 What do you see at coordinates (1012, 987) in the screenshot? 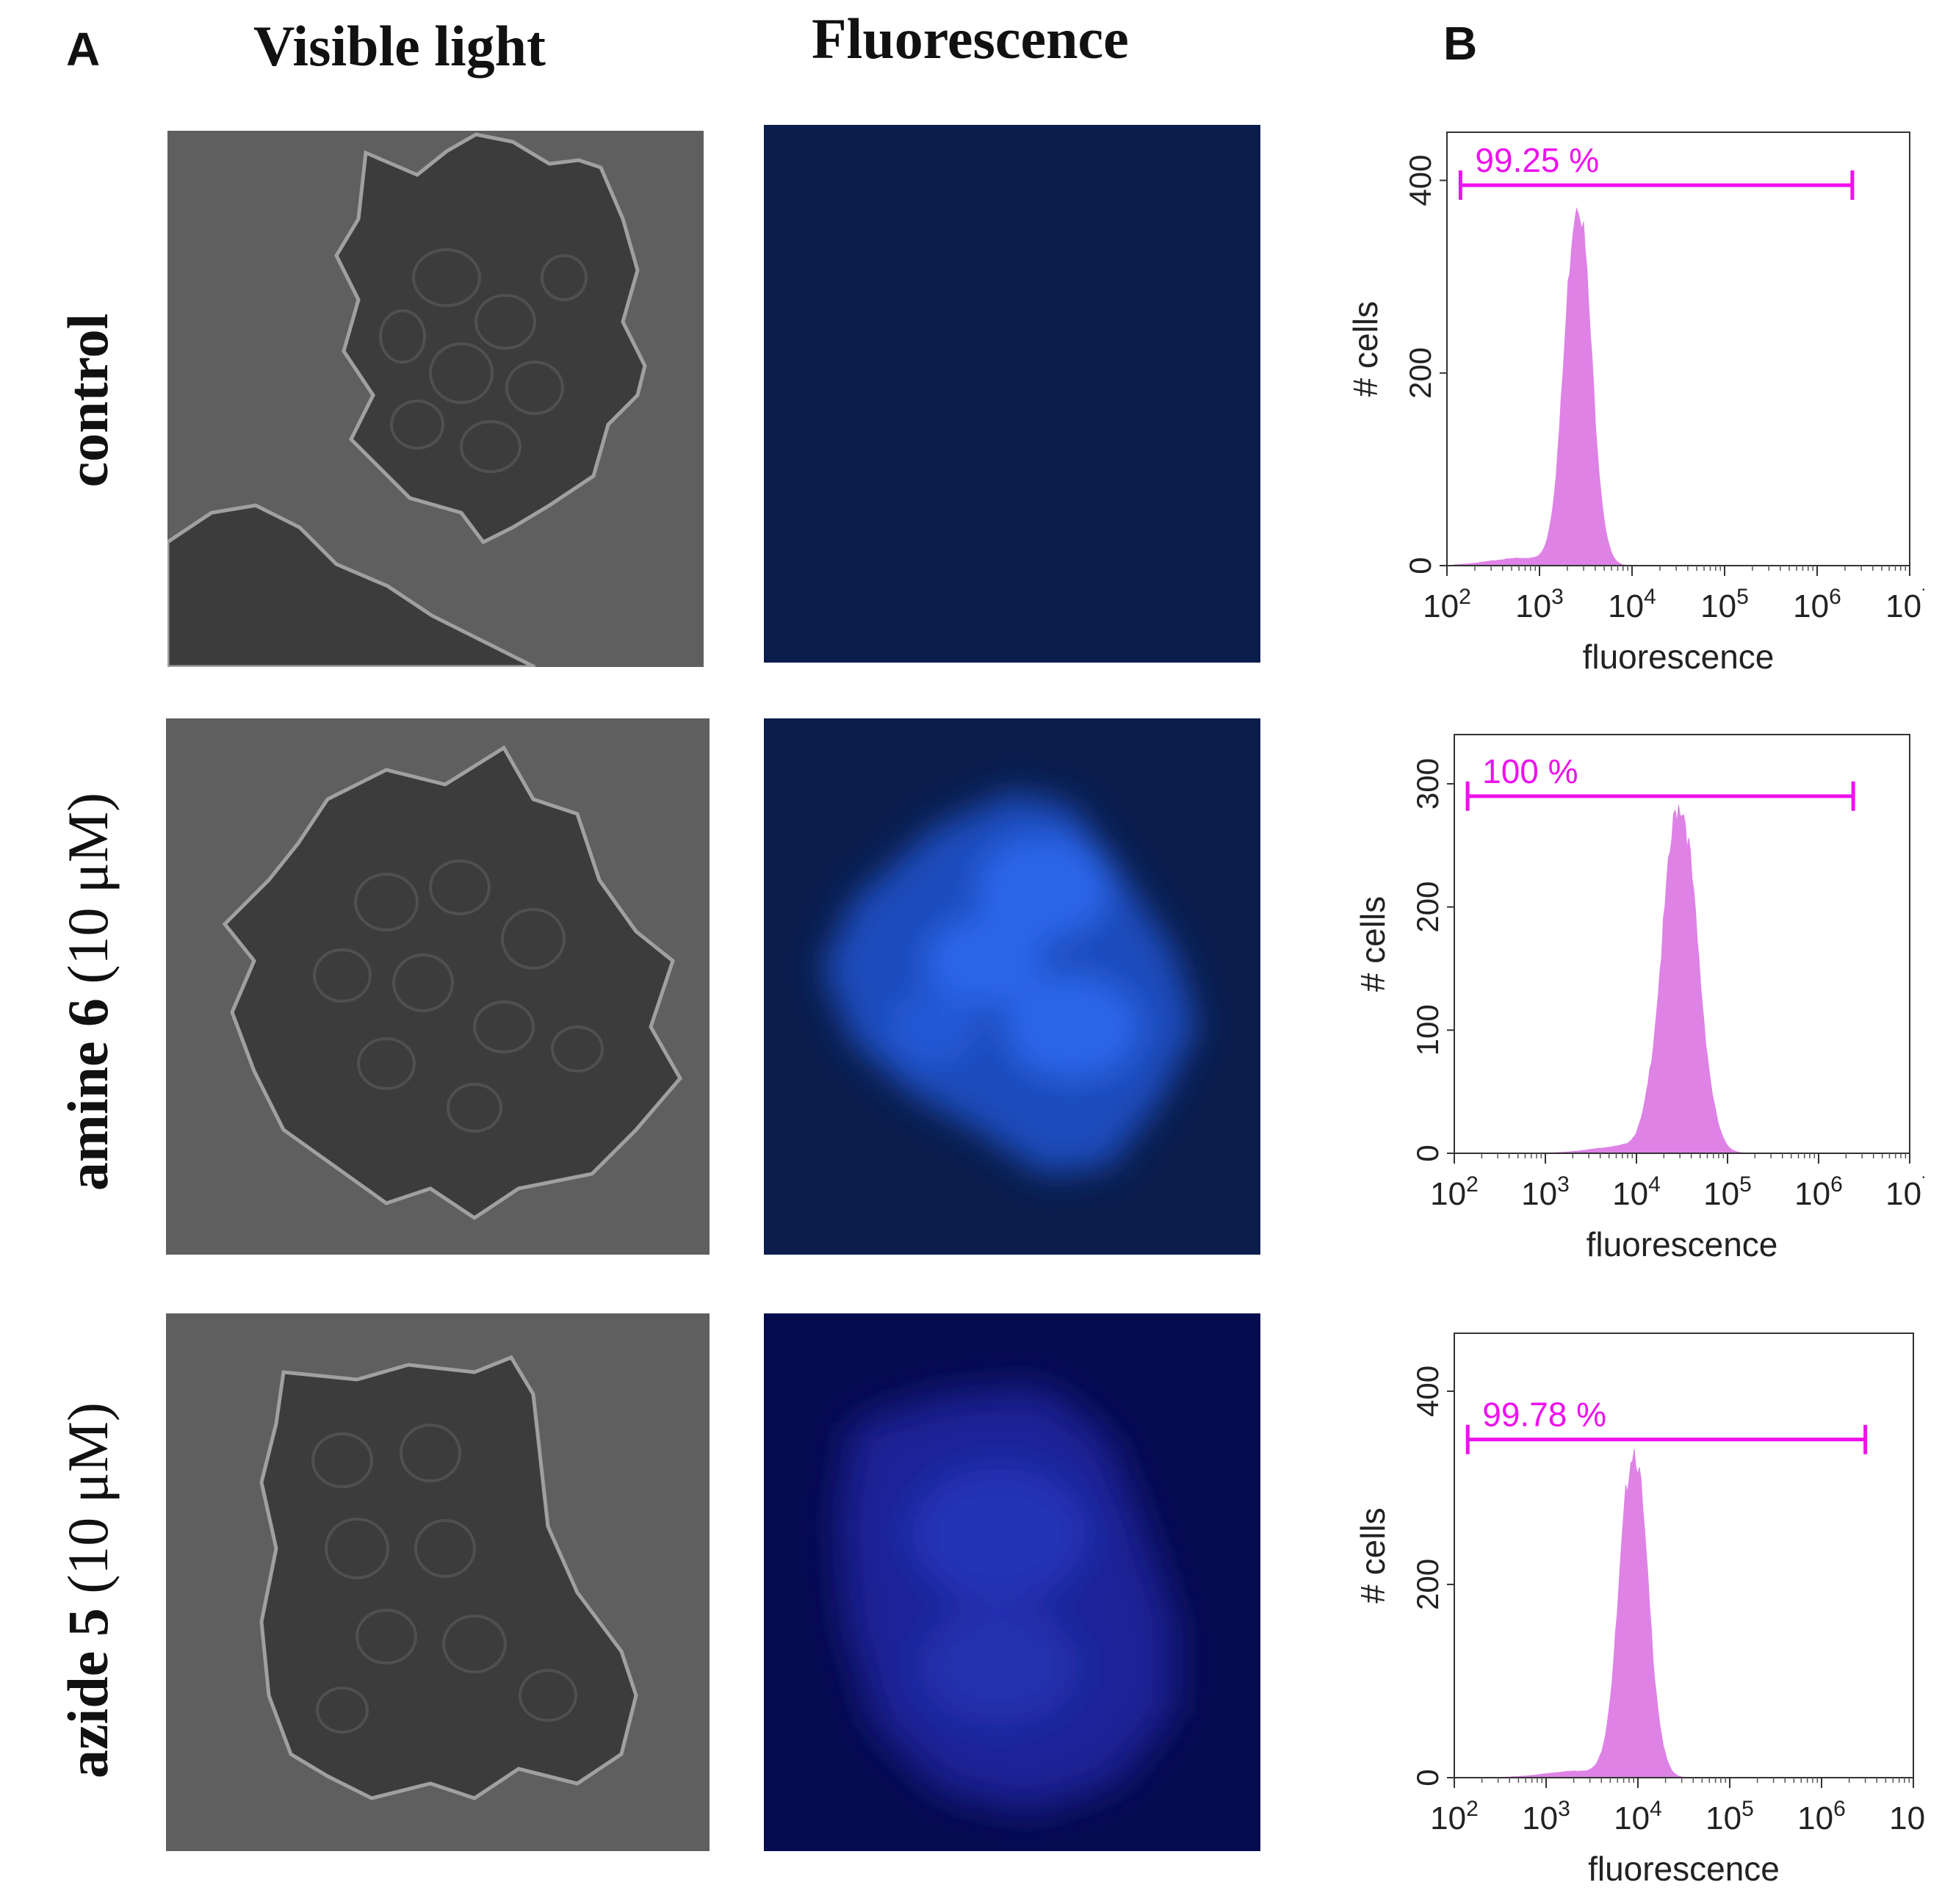
I see `micrograph-fluorescence-amine` at bounding box center [1012, 987].